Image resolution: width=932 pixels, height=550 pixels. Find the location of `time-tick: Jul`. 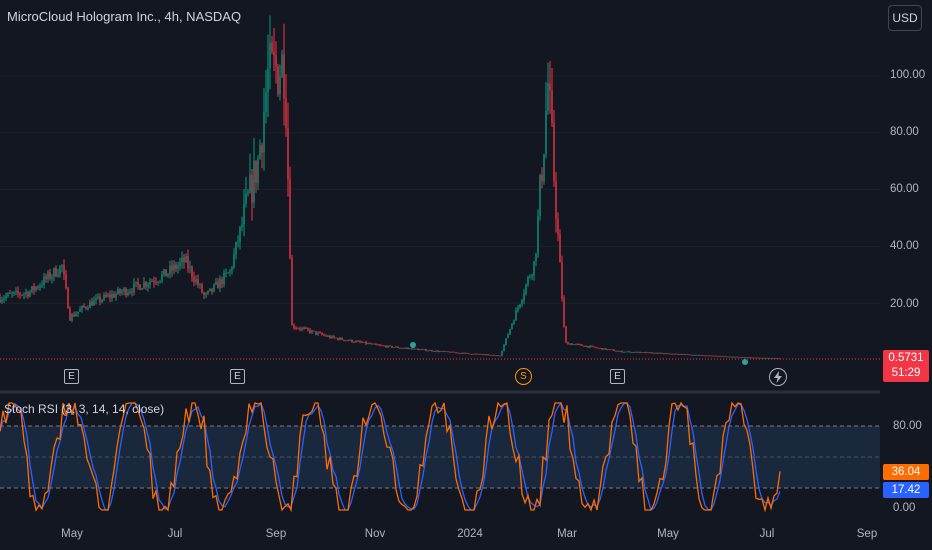

time-tick: Jul is located at coordinates (767, 534).